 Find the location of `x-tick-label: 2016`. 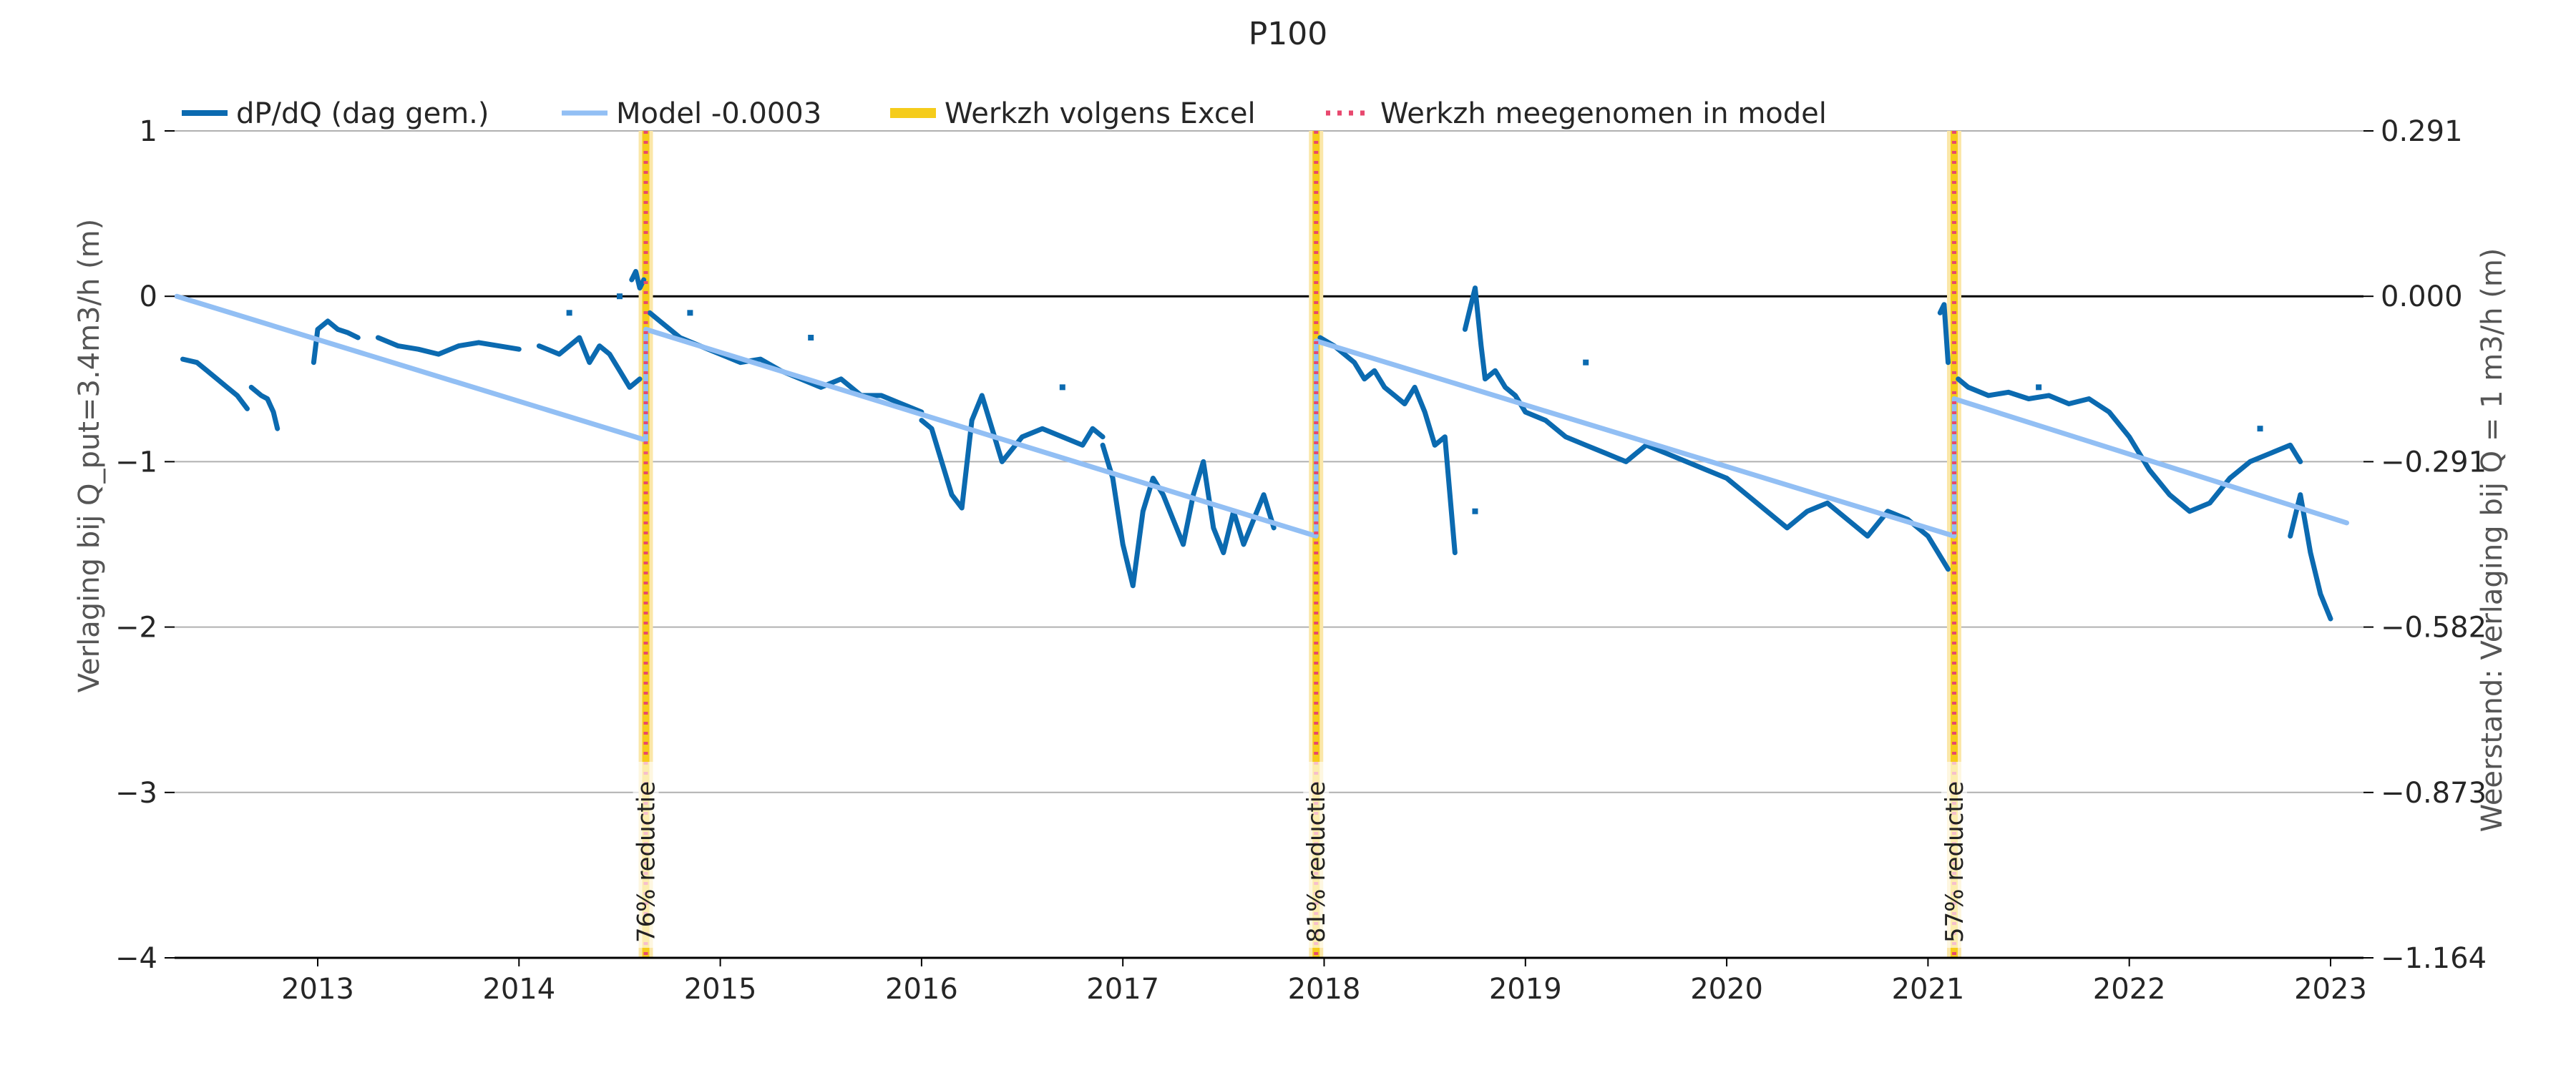

x-tick-label: 2016 is located at coordinates (921, 990).